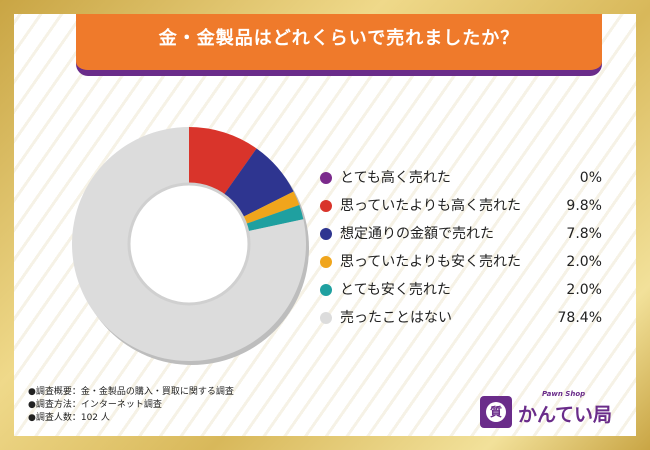 This screenshot has height=450, width=650. Describe the element at coordinates (395, 178) in the screenshot. I see `legend-label-0: とても高く売れた` at that location.